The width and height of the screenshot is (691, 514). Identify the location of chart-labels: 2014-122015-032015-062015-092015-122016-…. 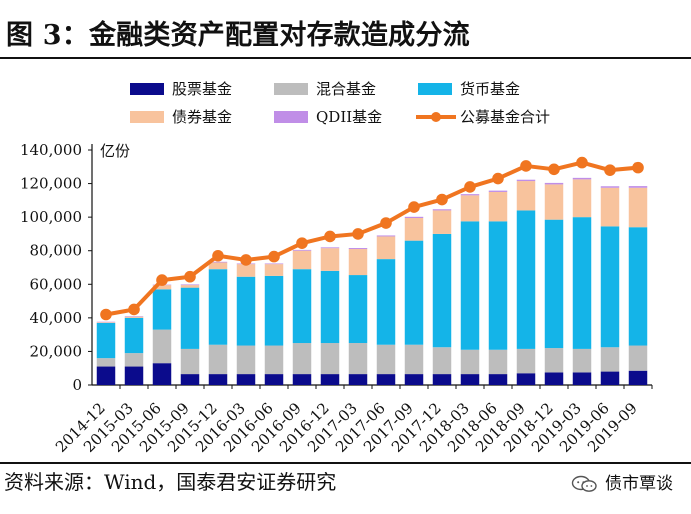
(346, 427).